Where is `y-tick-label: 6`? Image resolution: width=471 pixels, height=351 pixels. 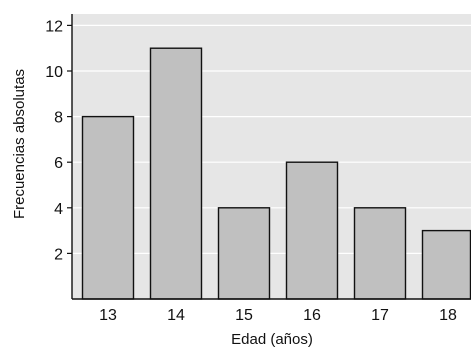 y-tick-label: 6 is located at coordinates (58, 163).